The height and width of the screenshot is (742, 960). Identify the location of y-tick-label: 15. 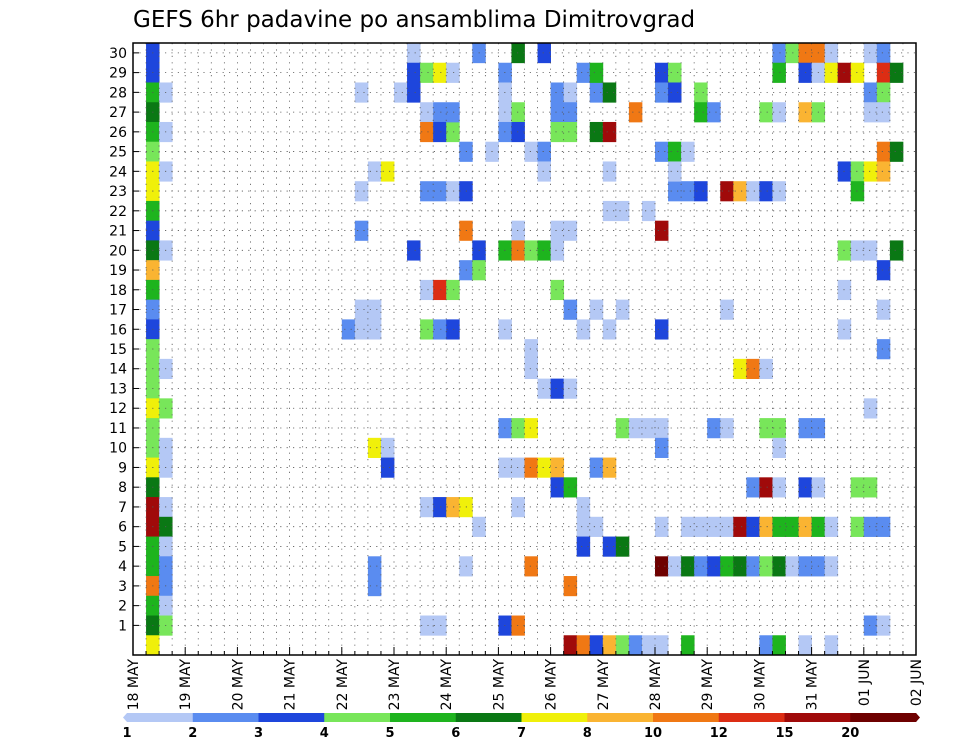
(118, 350).